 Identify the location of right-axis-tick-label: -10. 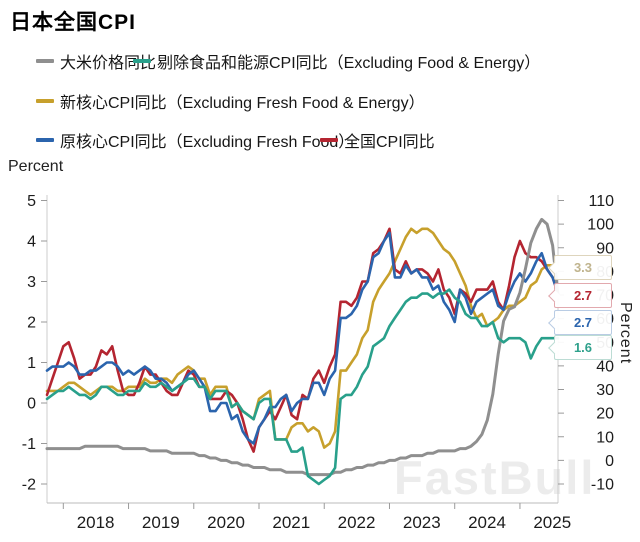
(602, 485).